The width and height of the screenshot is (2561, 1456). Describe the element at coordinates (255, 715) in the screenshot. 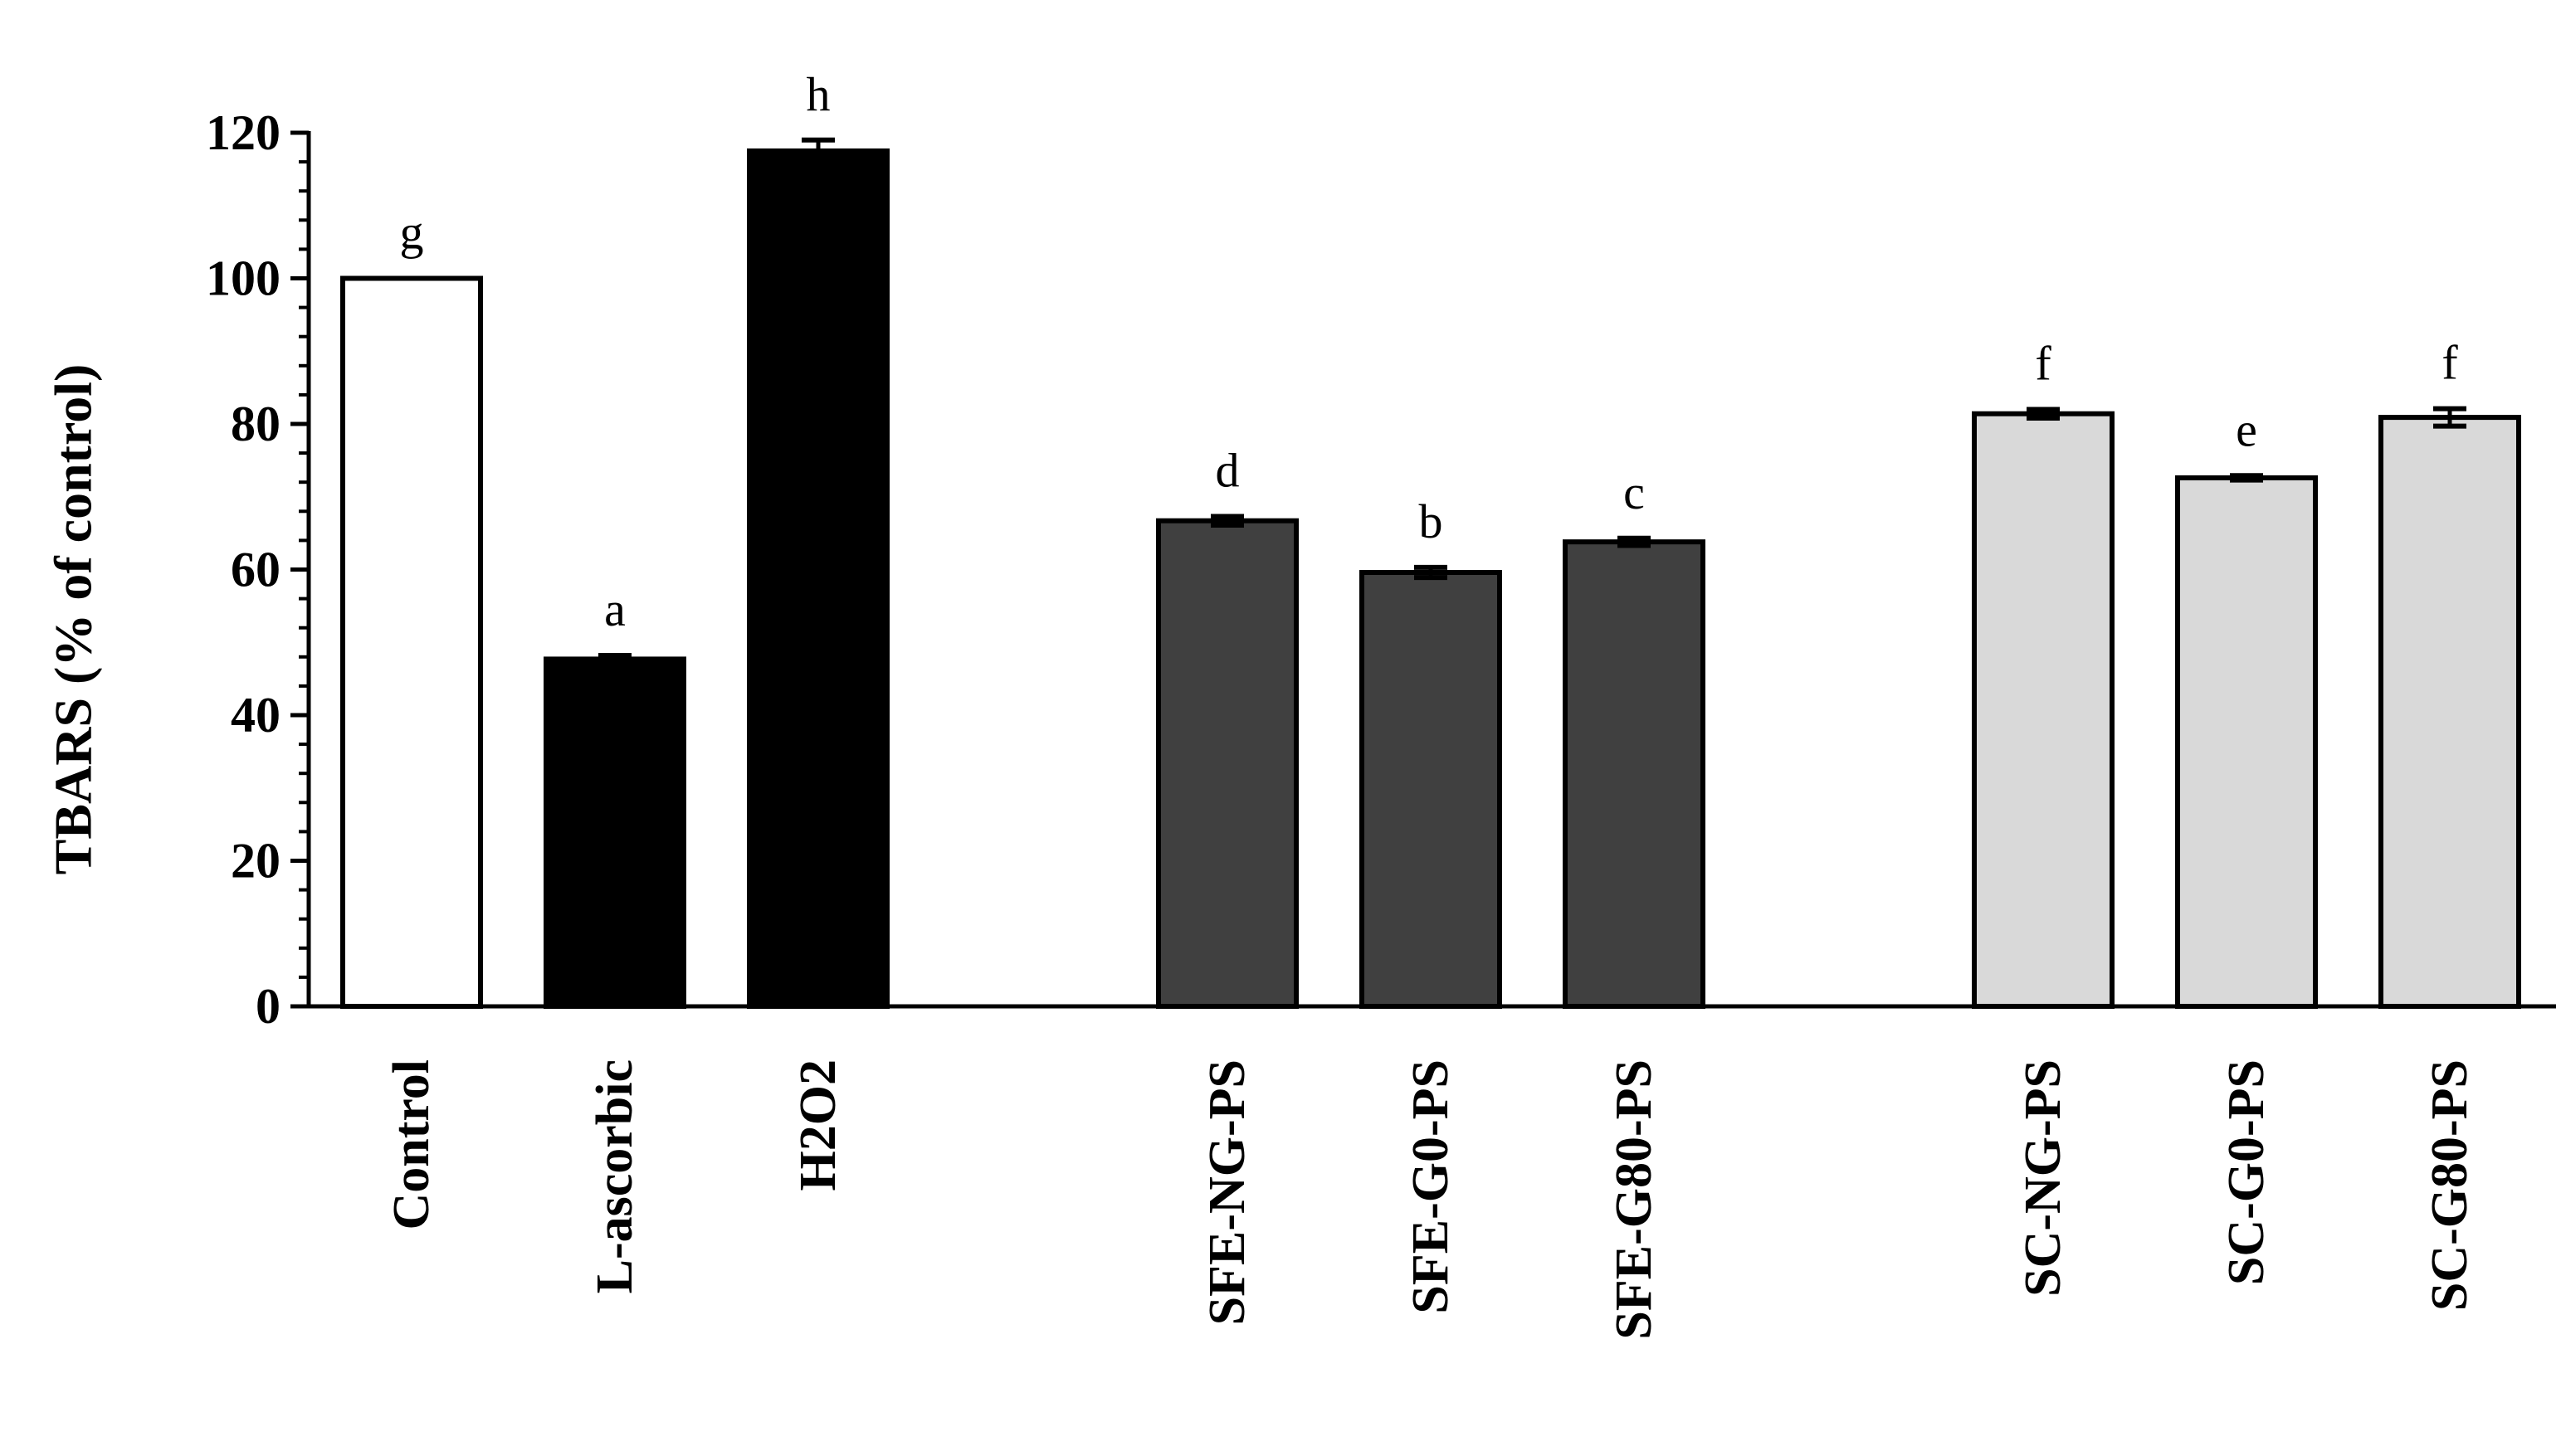

I see `y-tick-label-40: 40` at that location.